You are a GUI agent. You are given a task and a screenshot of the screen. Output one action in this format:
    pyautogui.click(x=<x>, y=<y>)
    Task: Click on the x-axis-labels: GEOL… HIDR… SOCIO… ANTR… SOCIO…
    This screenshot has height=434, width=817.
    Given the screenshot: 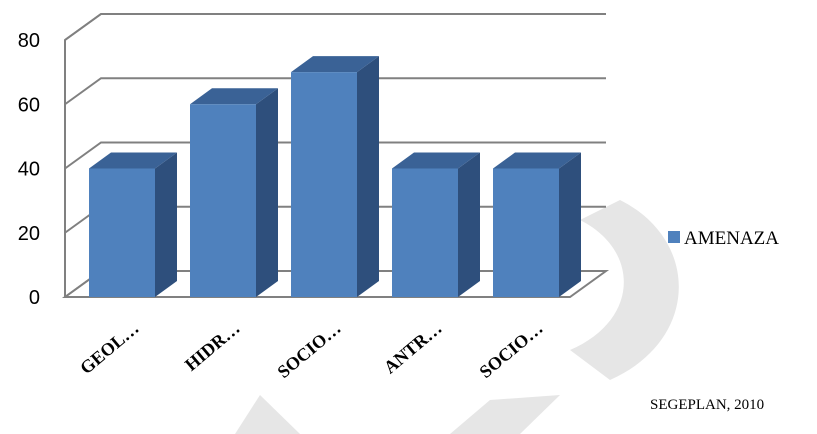 What is the action you would take?
    pyautogui.click(x=311, y=350)
    